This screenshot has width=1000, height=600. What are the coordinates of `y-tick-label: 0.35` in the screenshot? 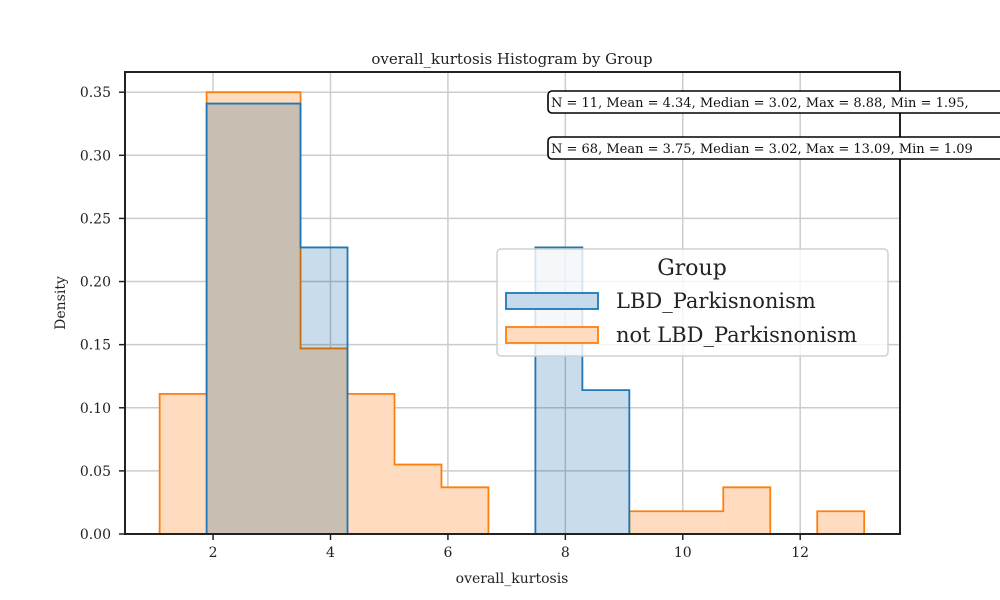 It's located at (95, 93).